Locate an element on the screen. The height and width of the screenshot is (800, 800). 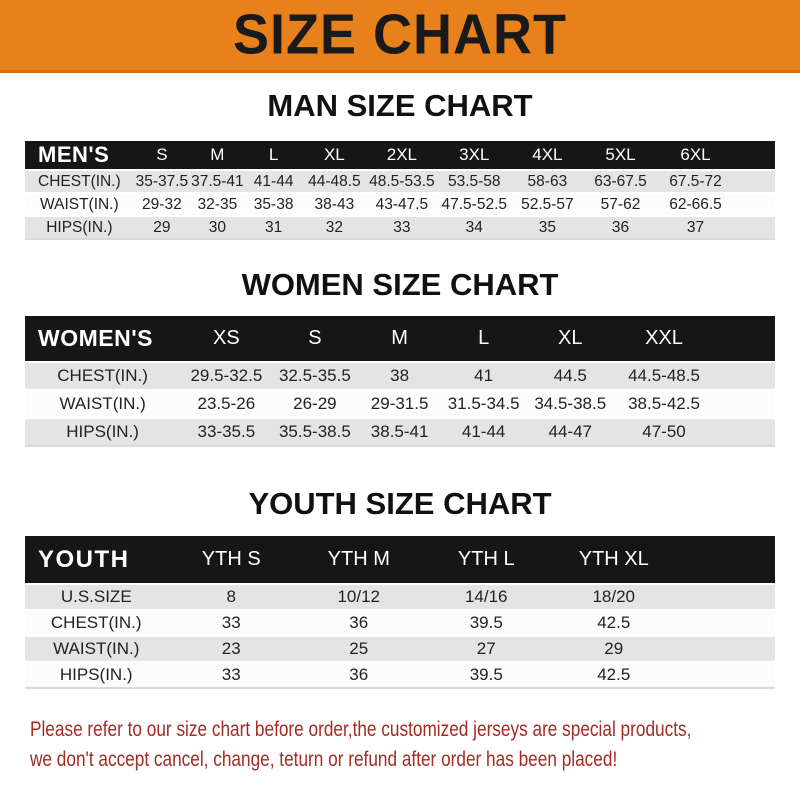
value-cell: 47.5-52.5 is located at coordinates (474, 204).